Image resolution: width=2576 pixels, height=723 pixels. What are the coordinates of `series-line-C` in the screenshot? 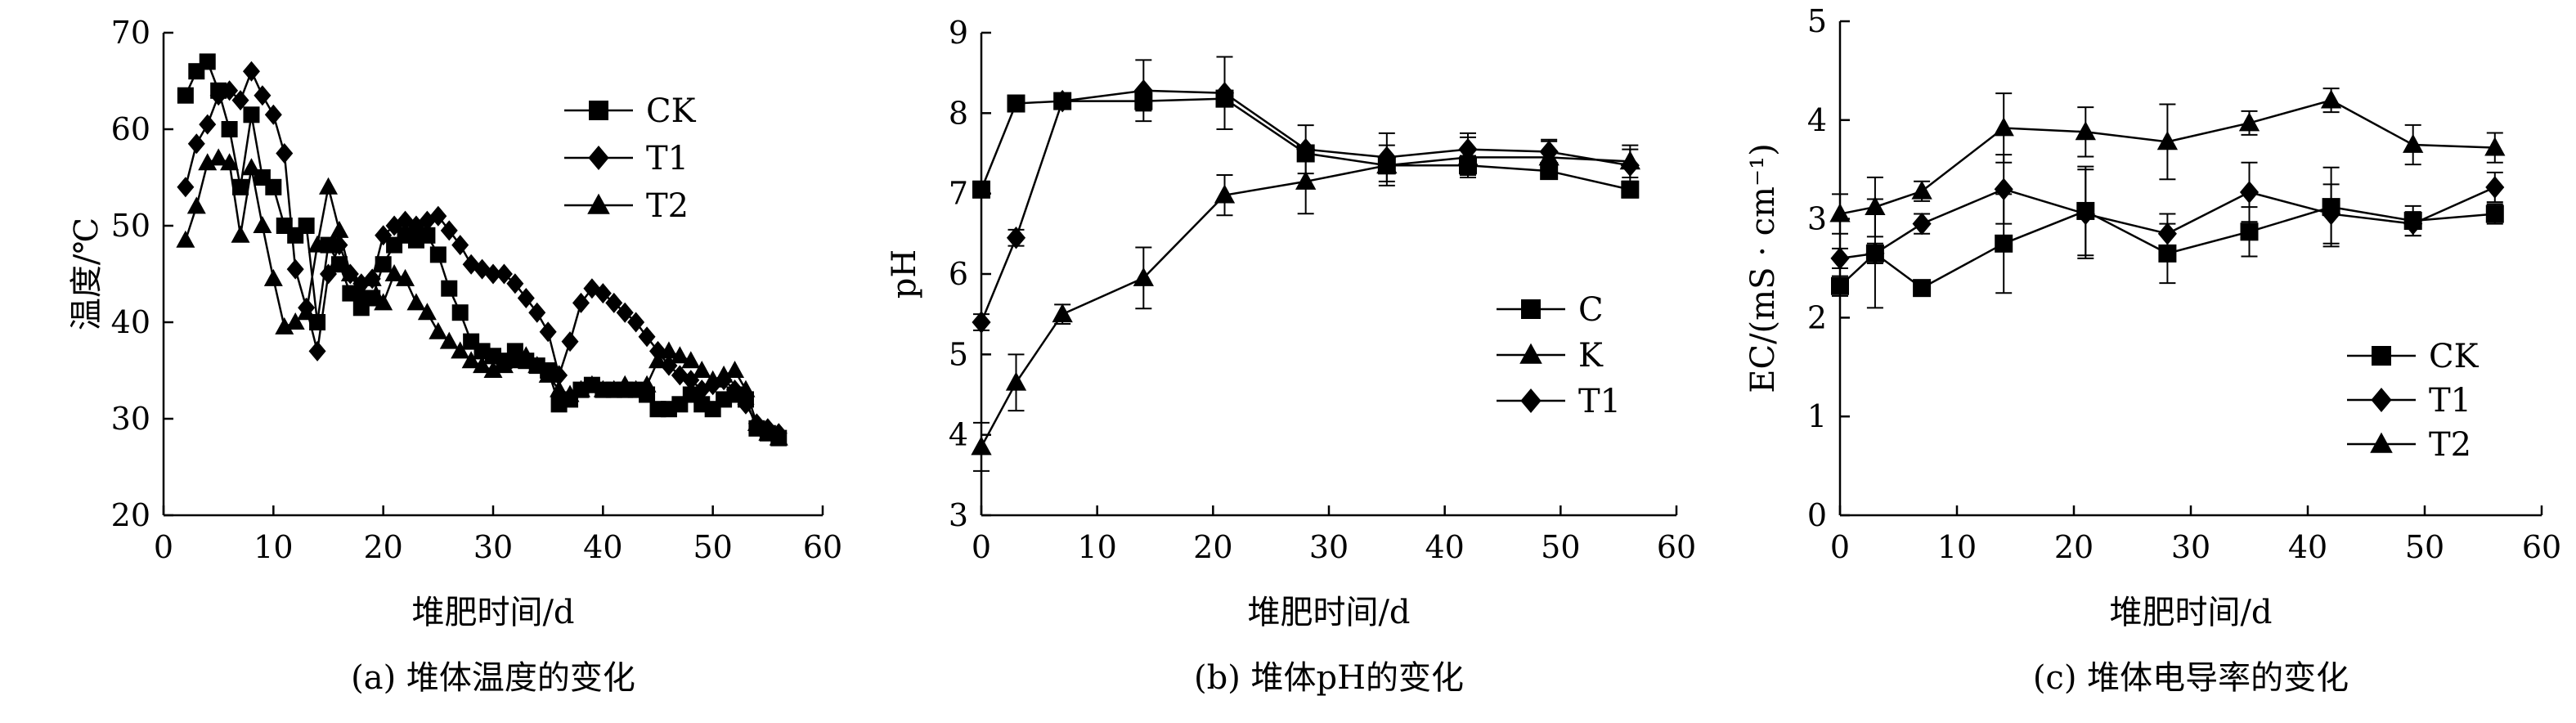 It's located at (1305, 144).